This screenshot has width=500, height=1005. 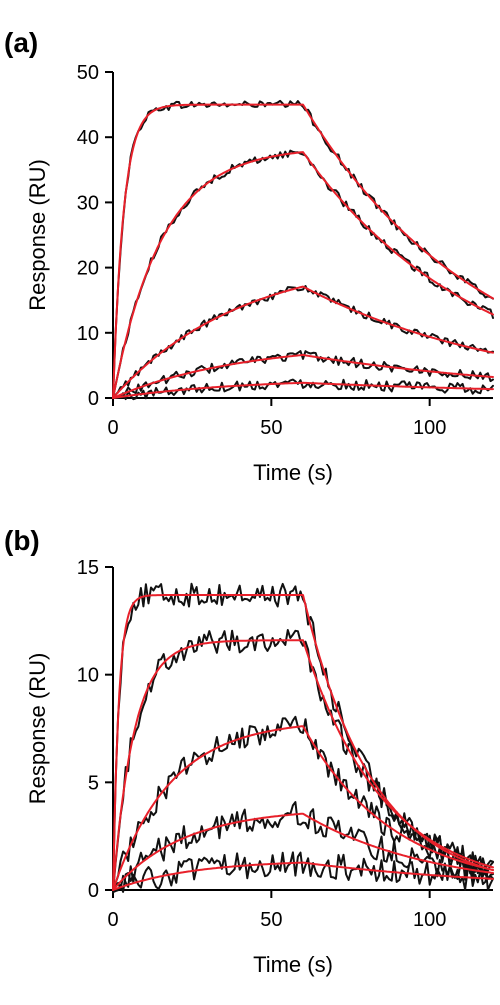 I want to click on y-tick-label: 40, so click(x=88, y=138).